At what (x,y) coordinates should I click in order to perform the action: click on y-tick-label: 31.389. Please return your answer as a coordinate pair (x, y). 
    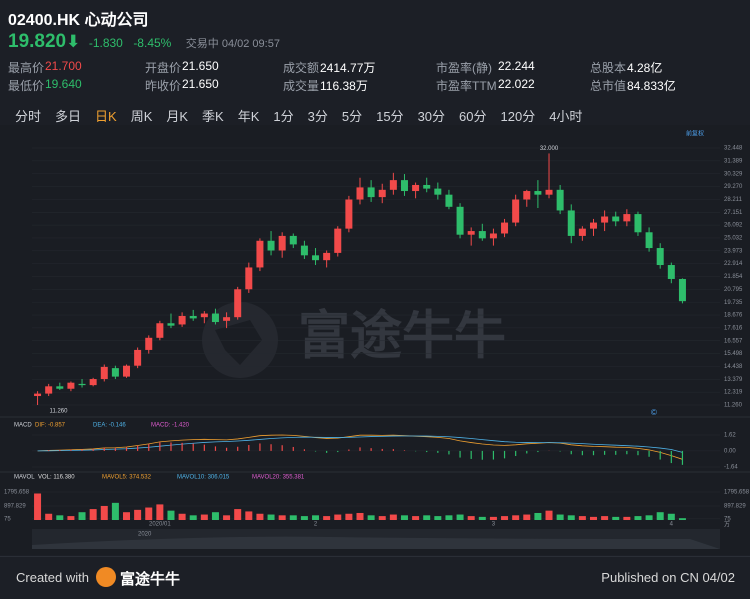
    Looking at the image, I should click on (733, 161).